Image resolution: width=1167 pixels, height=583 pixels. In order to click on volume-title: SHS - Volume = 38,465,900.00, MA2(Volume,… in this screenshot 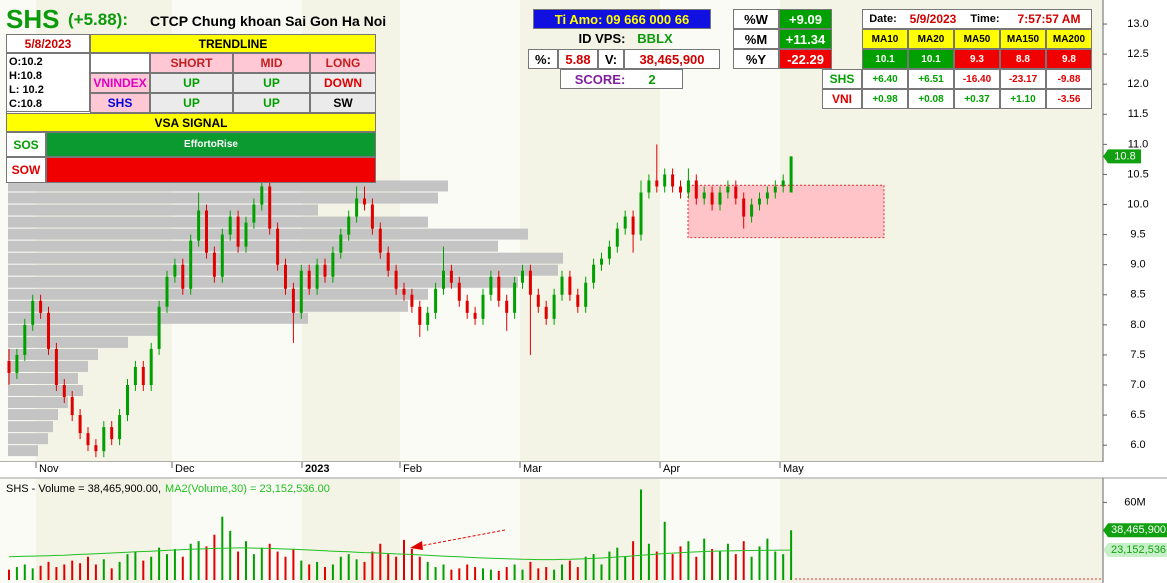, I will do `click(168, 489)`.